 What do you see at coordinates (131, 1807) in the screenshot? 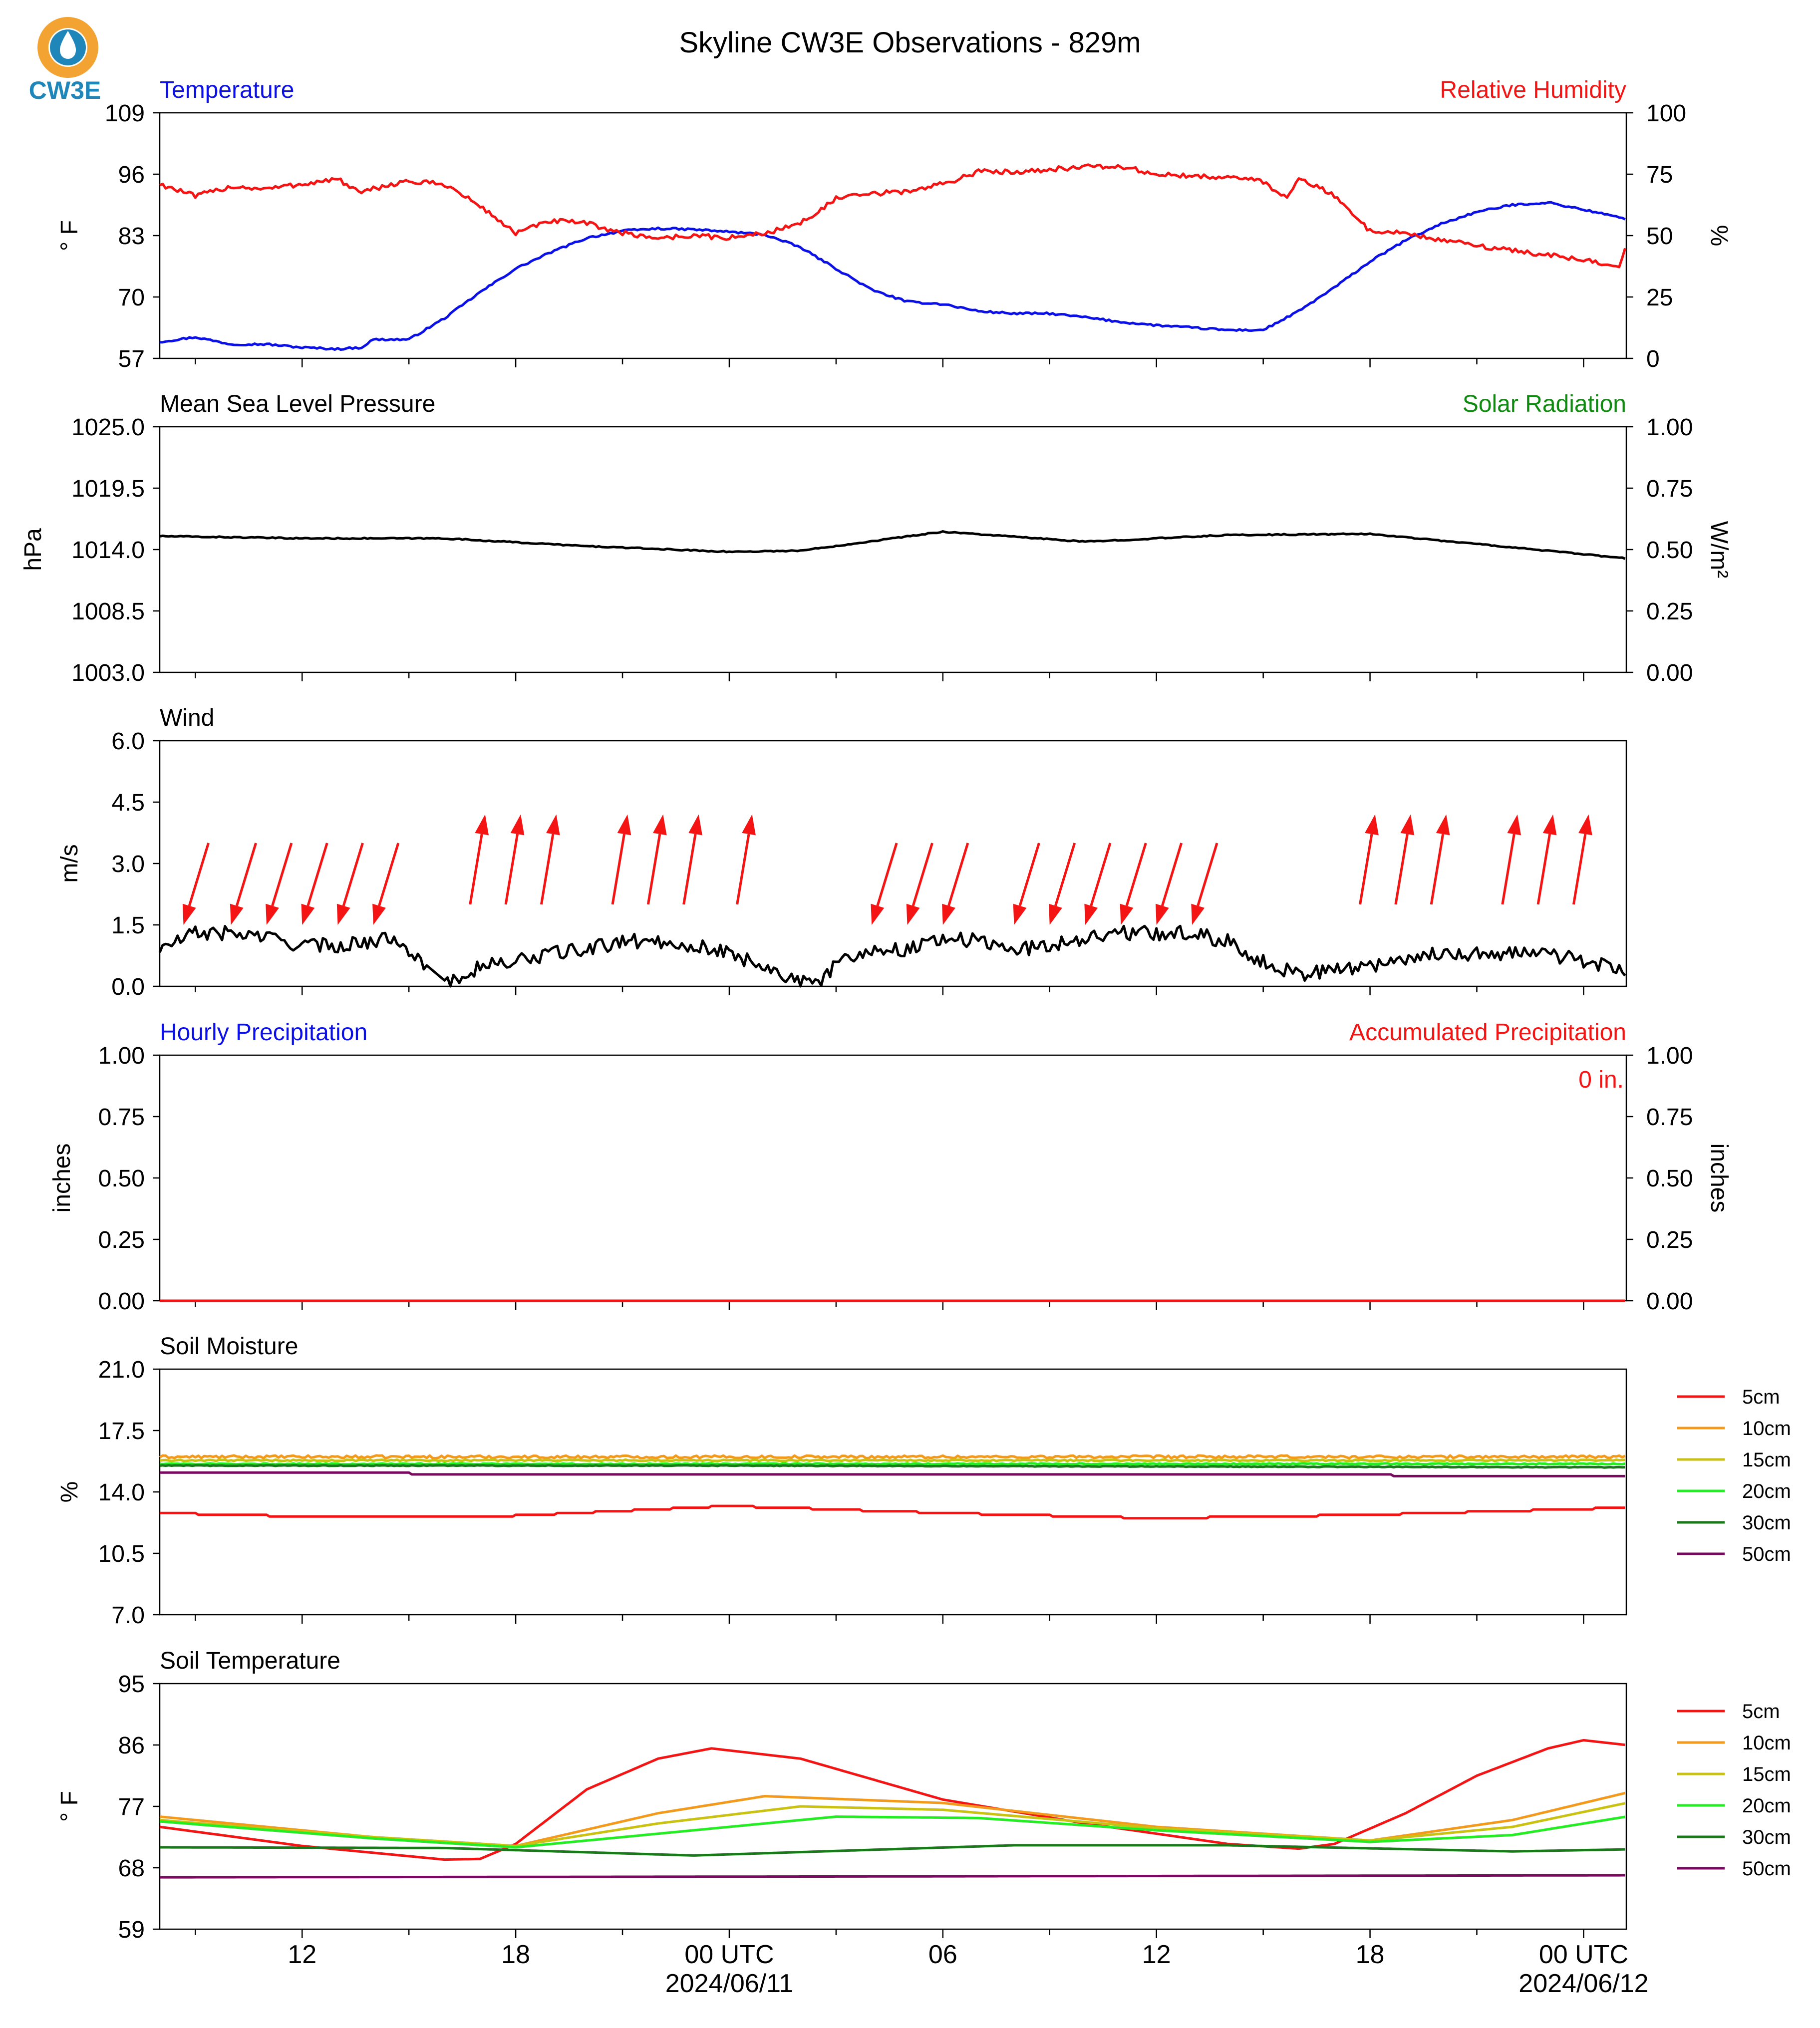
I see `y-tick-label-left: 77` at bounding box center [131, 1807].